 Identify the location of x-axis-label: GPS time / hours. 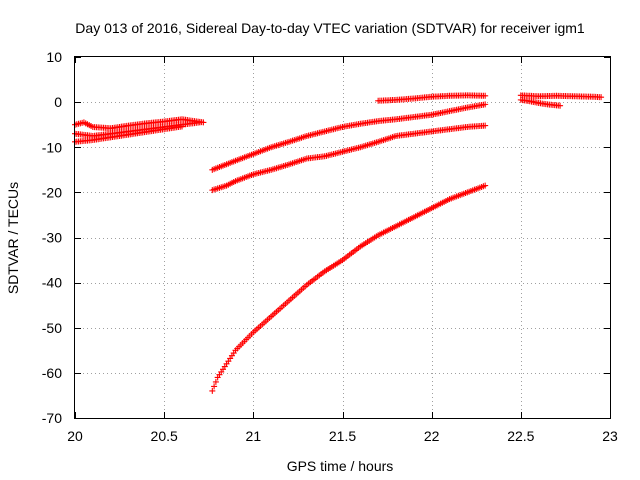
(340, 466).